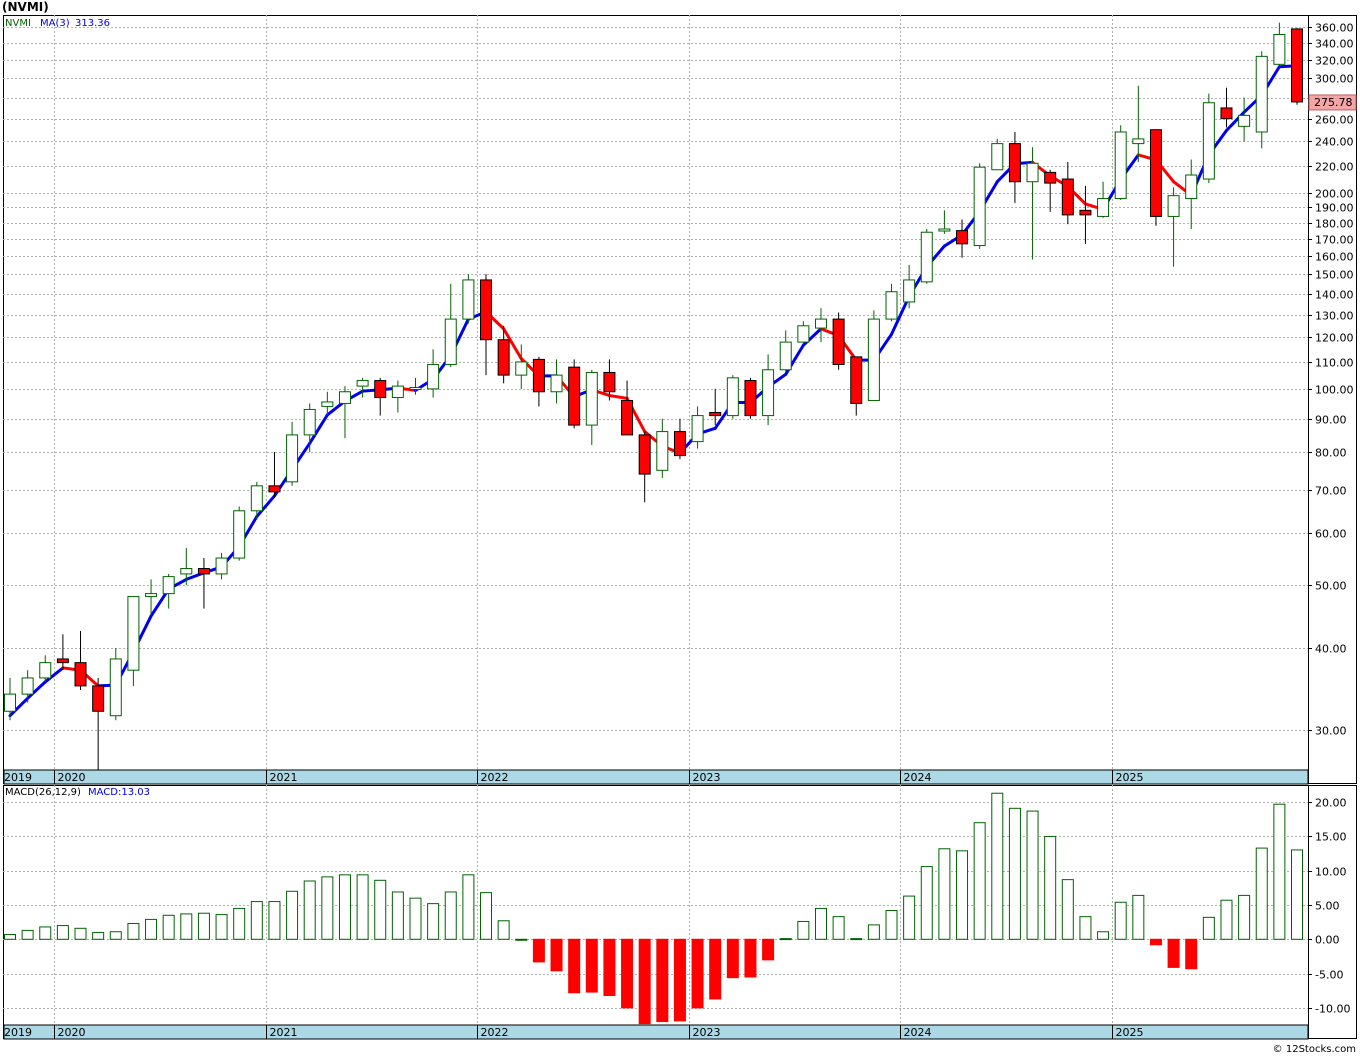 This screenshot has width=1360, height=1056. Describe the element at coordinates (1331, 837) in the screenshot. I see `macd-tick-label: 15.00` at that location.